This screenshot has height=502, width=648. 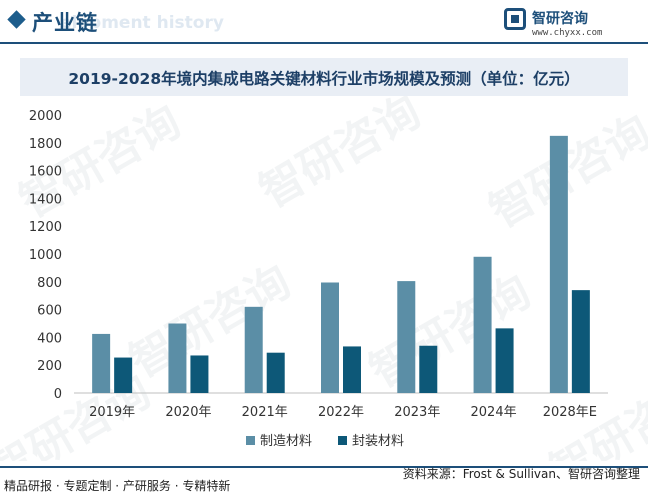 What do you see at coordinates (521, 474) in the screenshot?
I see `source-note: 资料来源：Frost & Sullivan、智研咨询整理` at bounding box center [521, 474].